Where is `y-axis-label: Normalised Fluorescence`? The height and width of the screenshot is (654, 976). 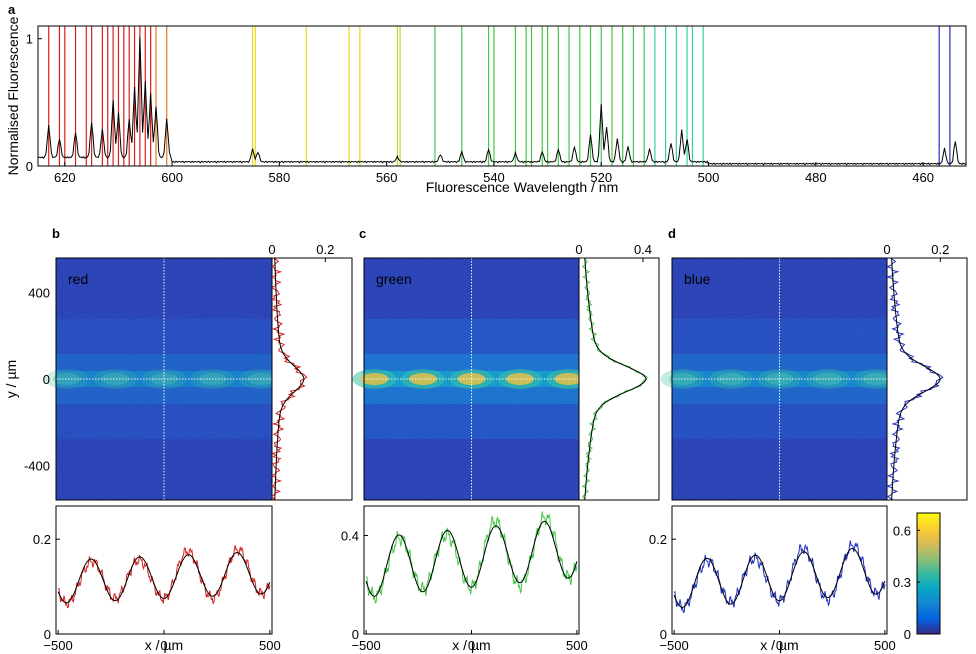
y-axis-label: Normalised Fluorescence is located at coordinates (13, 95).